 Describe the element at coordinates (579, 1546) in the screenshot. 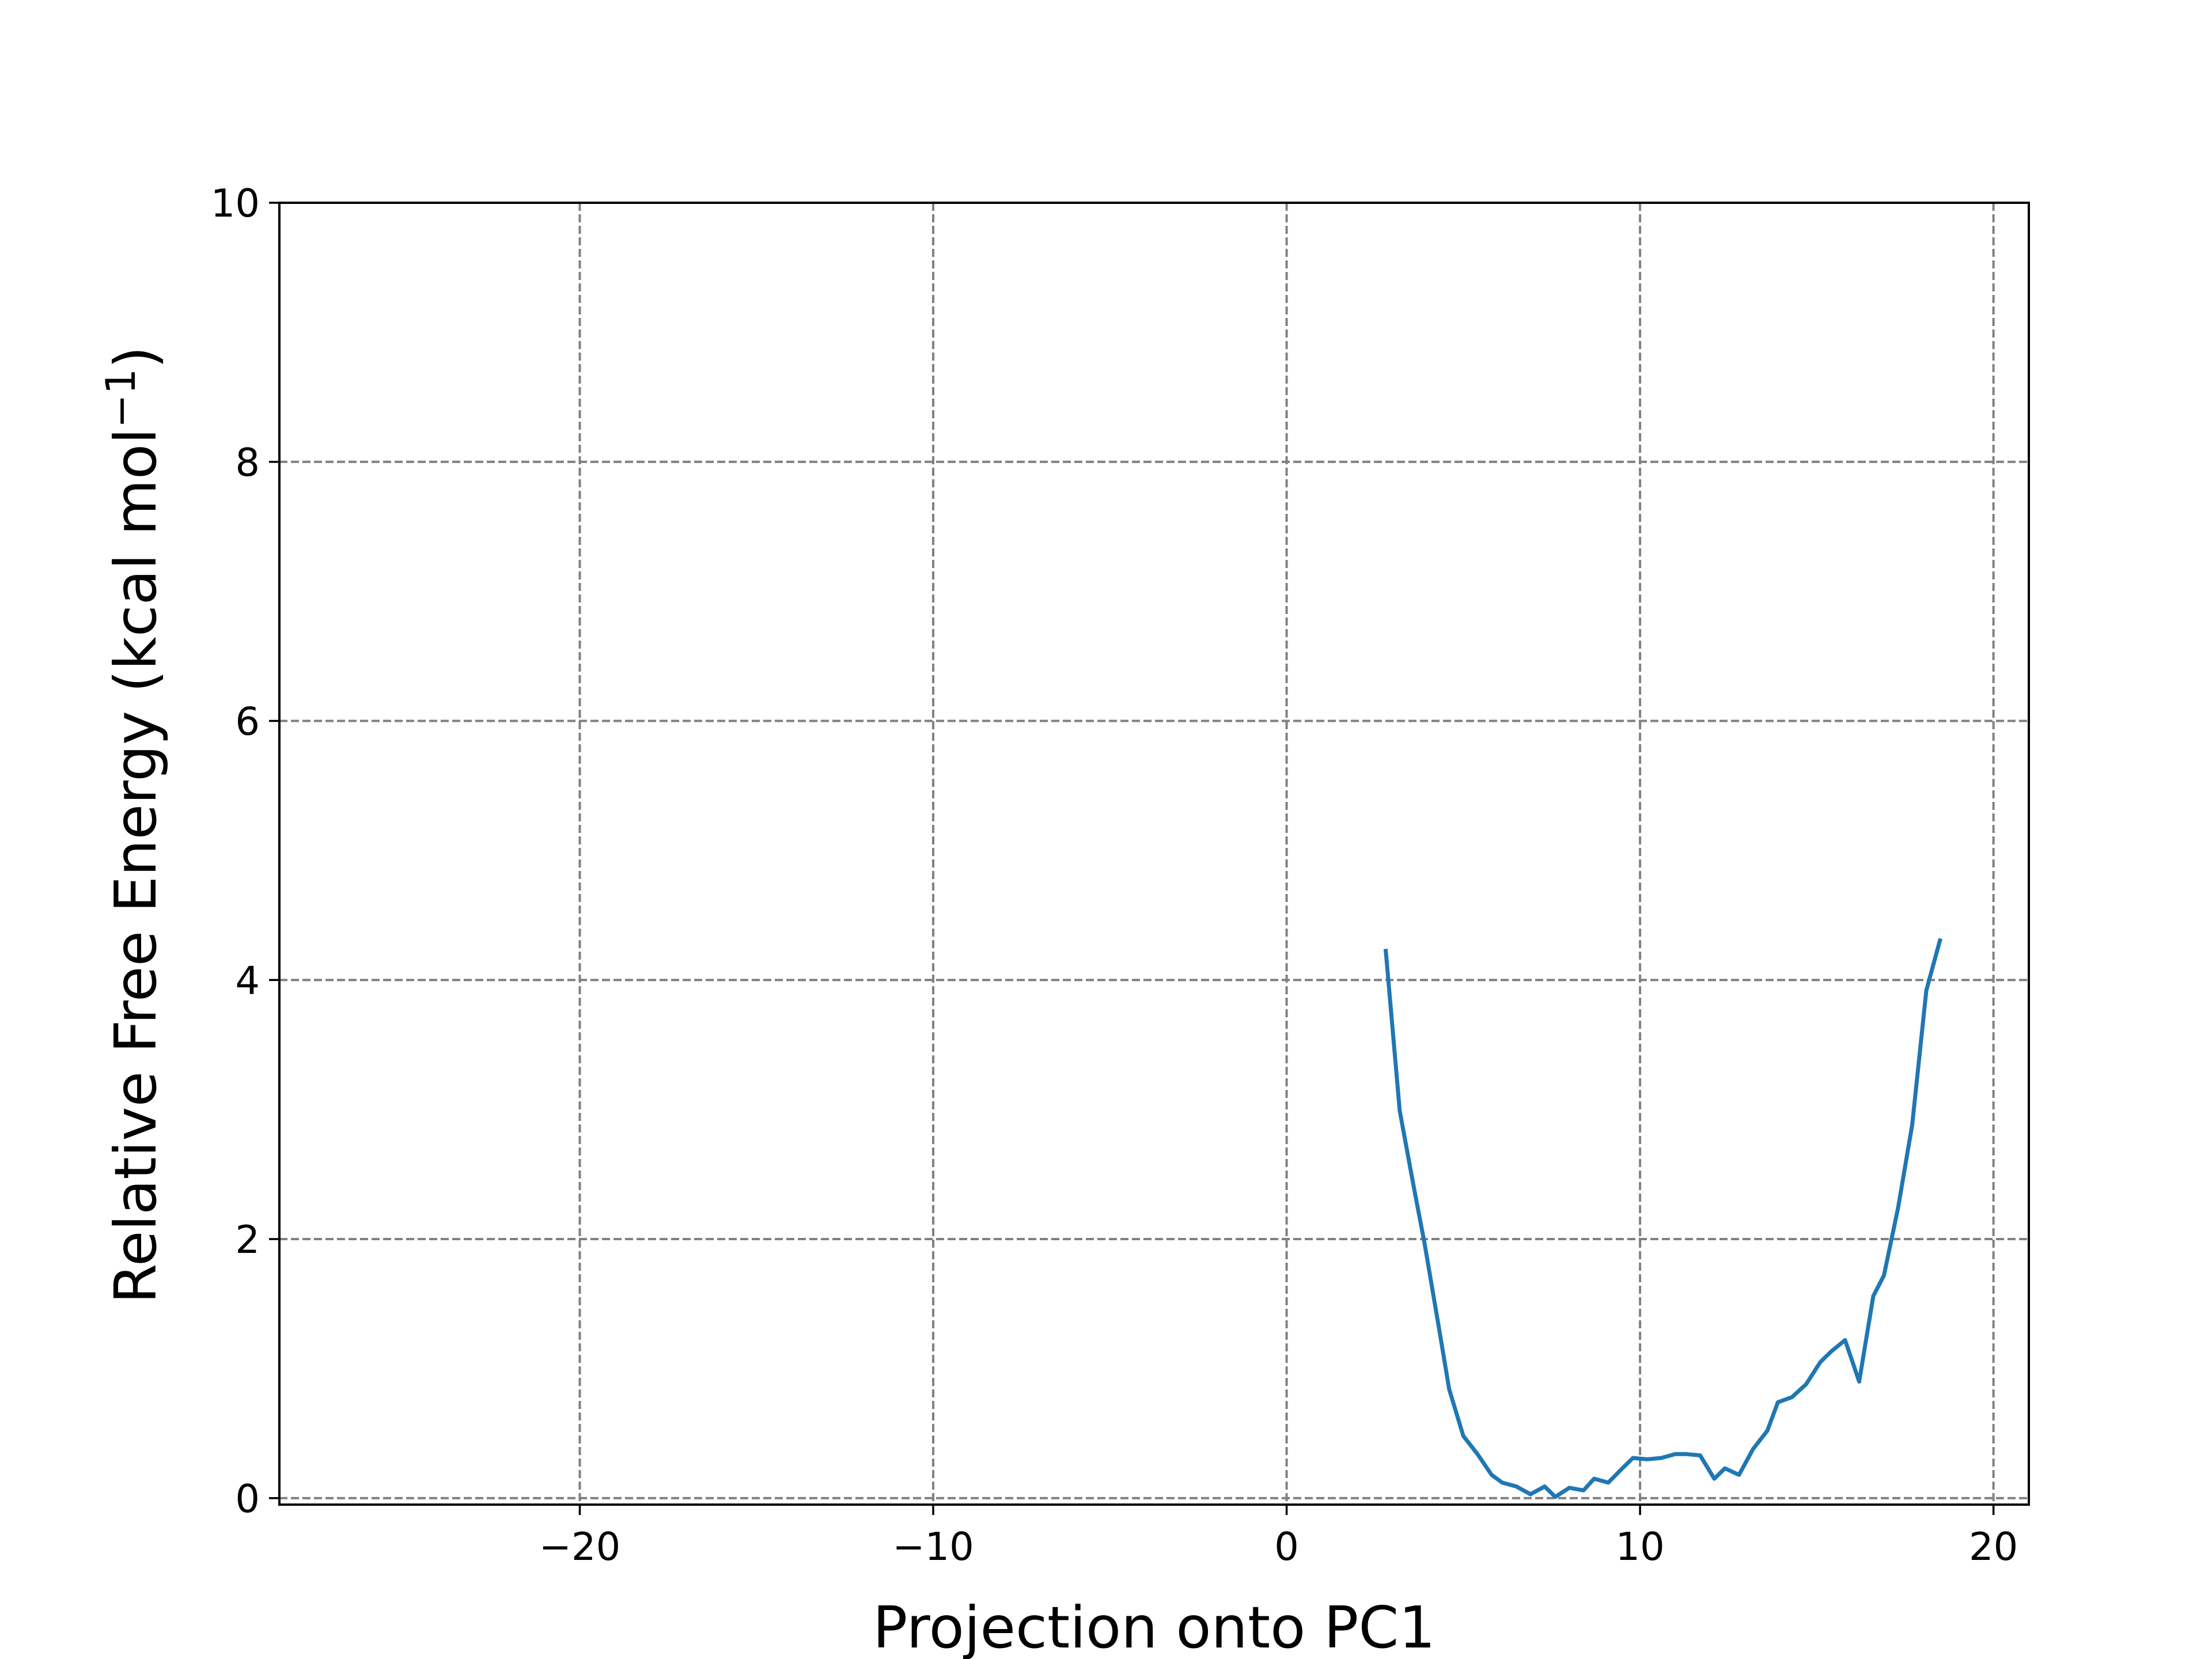

I see `x-tick-label: −20` at that location.